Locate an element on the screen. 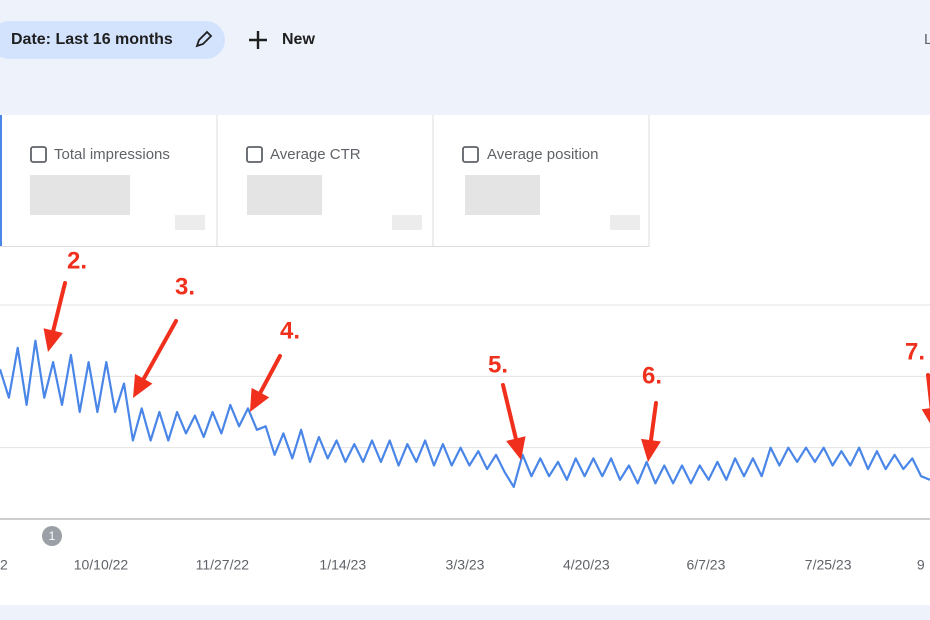 The width and height of the screenshot is (930, 620). x-tick-label: 9 is located at coordinates (921, 565).